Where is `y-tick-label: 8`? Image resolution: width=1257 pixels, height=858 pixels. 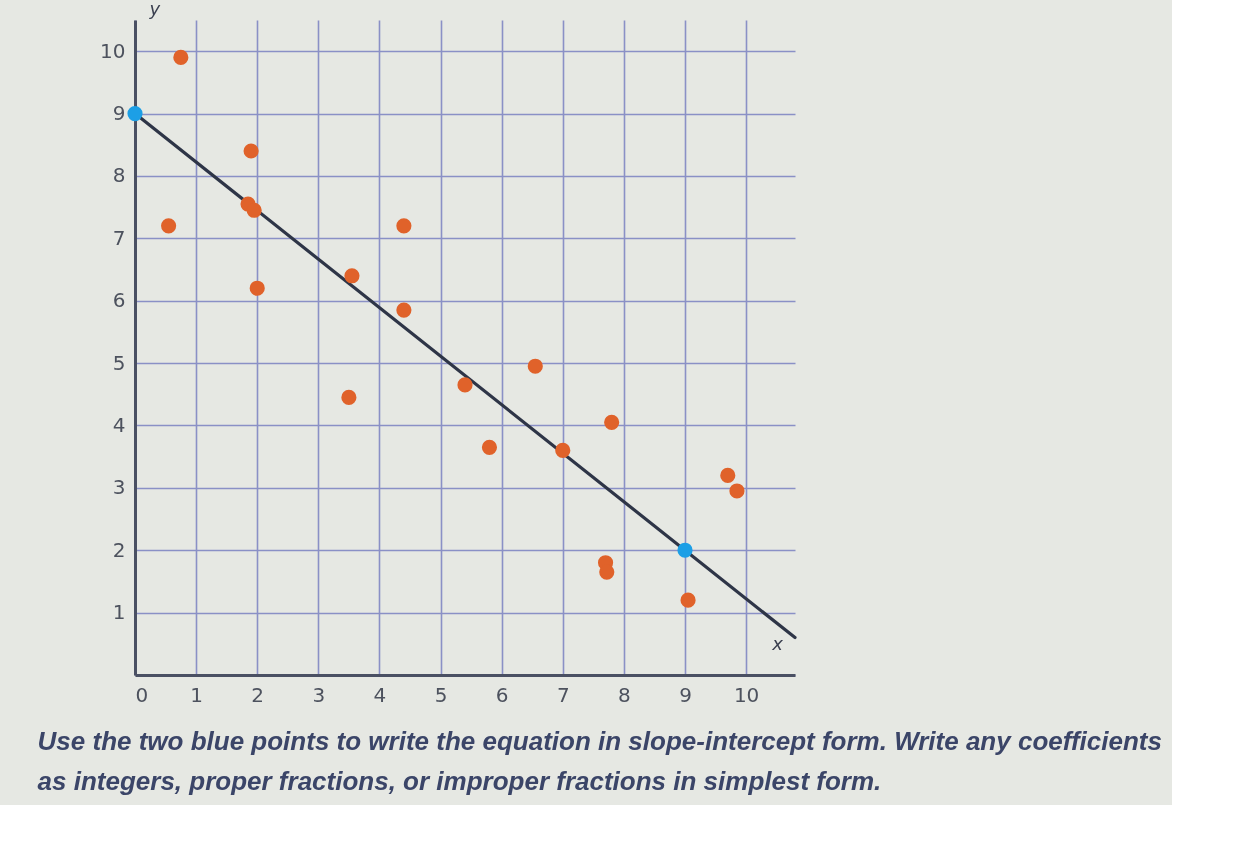
y-tick-label: 8 is located at coordinates (119, 175).